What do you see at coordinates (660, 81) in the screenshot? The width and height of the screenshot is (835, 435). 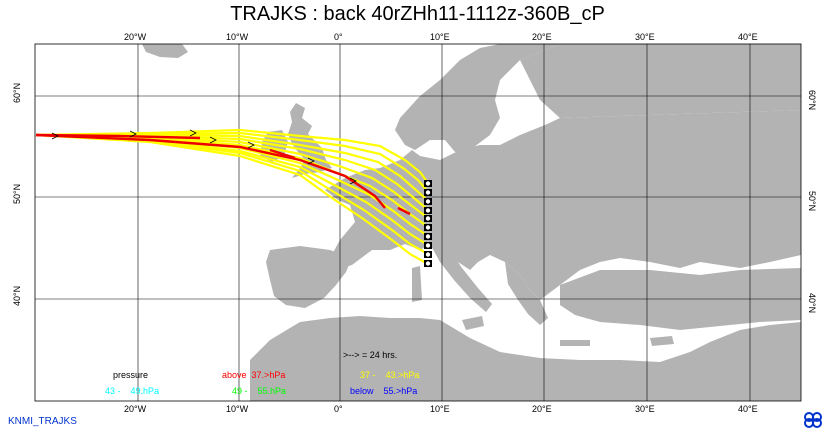 I see `finland-landmass` at bounding box center [660, 81].